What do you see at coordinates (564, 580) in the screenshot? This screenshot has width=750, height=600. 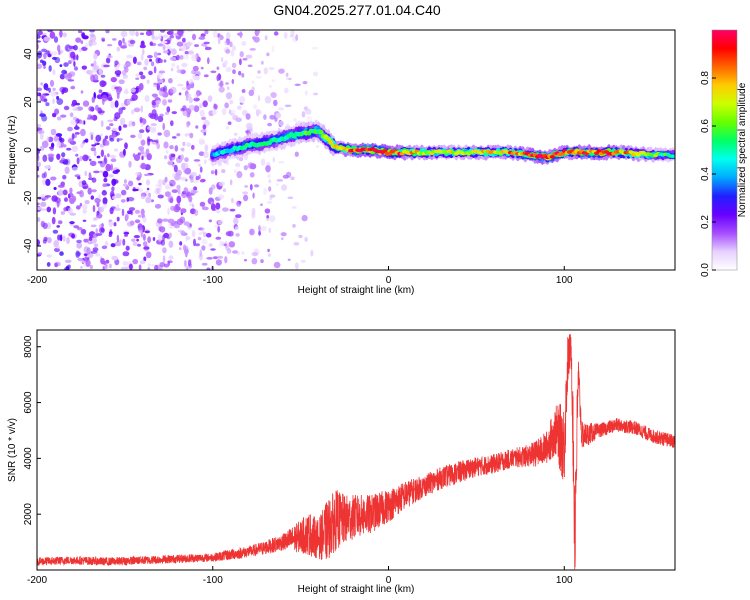 I see `x-tick-label: 100` at bounding box center [564, 580].